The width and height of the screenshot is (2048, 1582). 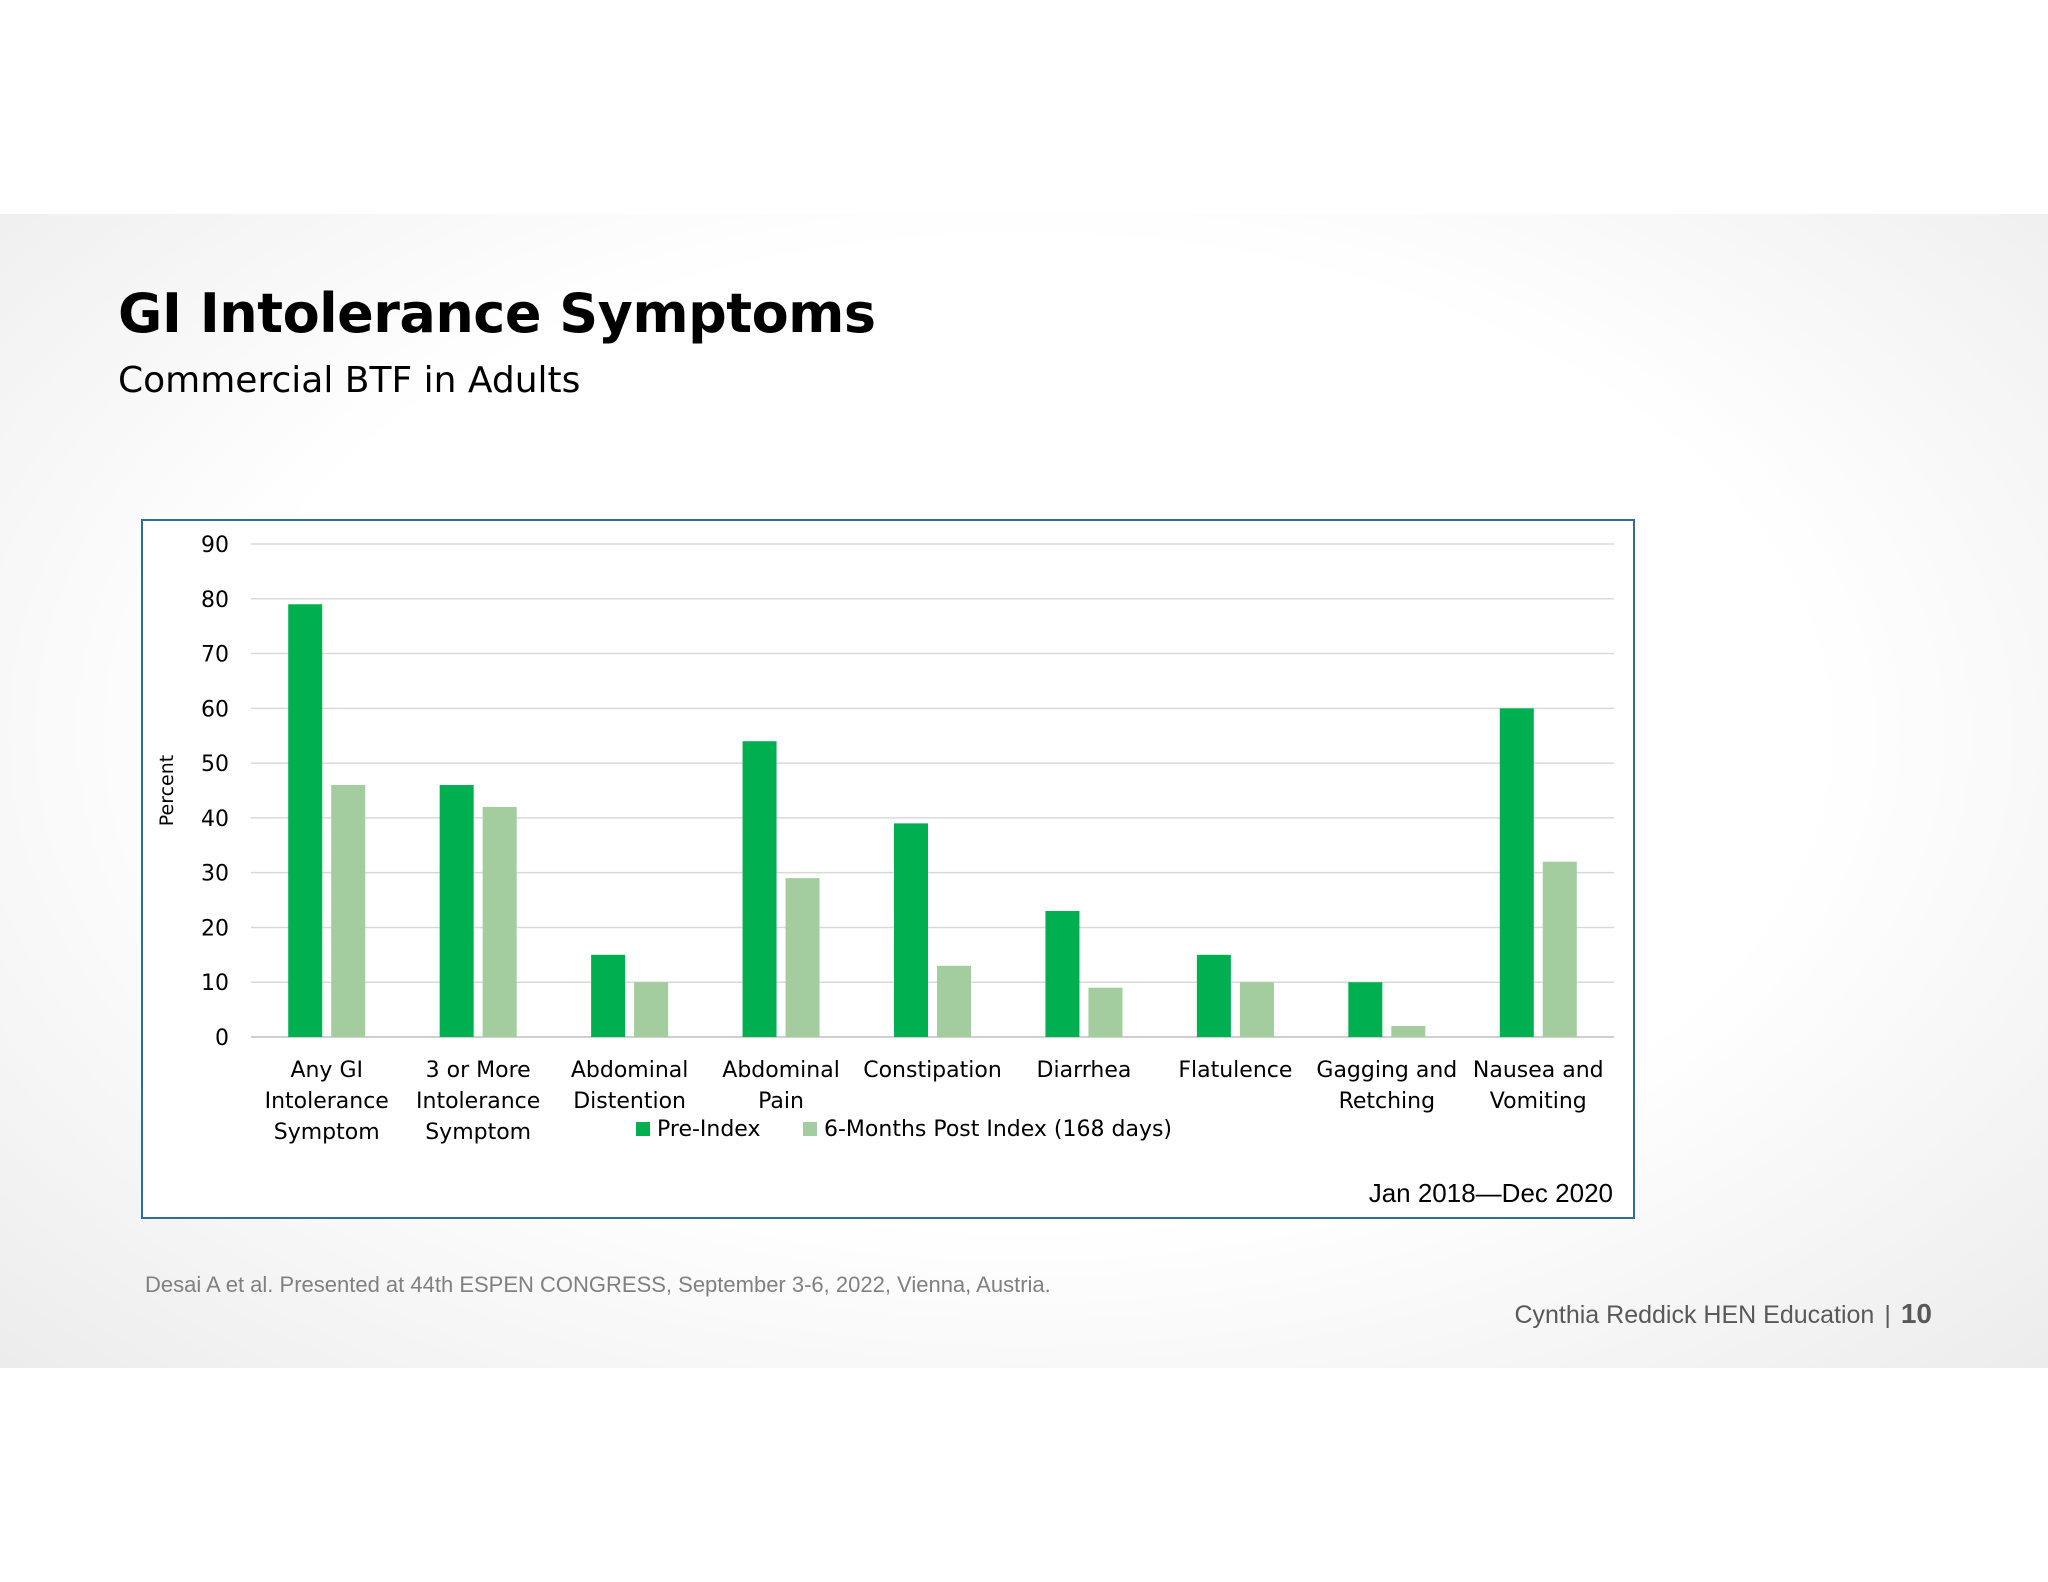 What do you see at coordinates (1084, 1070) in the screenshot?
I see `x-category-label: Diarrhea` at bounding box center [1084, 1070].